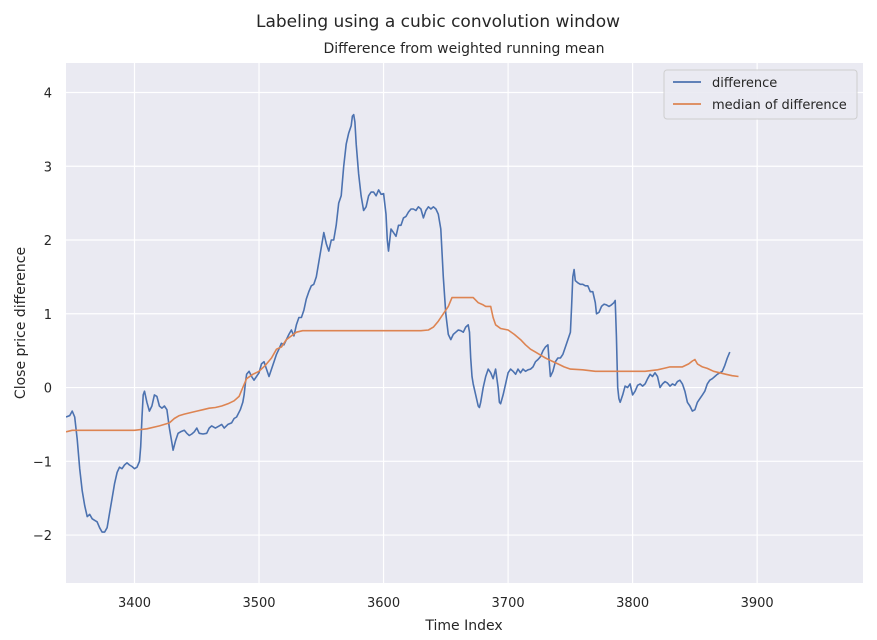  What do you see at coordinates (383, 603) in the screenshot?
I see `x-tick-label: 3600` at bounding box center [383, 603].